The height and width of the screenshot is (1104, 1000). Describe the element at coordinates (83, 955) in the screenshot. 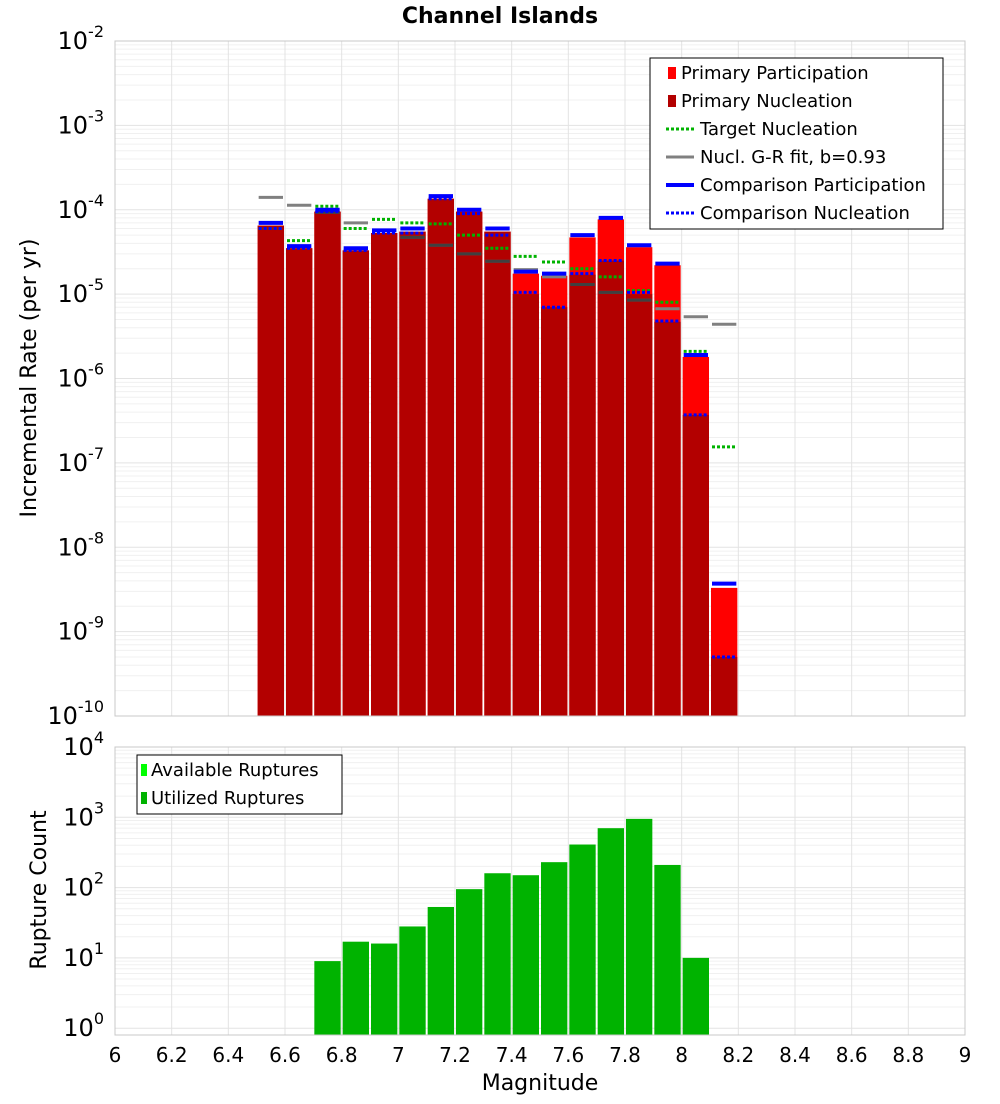

I see `count-y-tick-label: 10¹` at that location.